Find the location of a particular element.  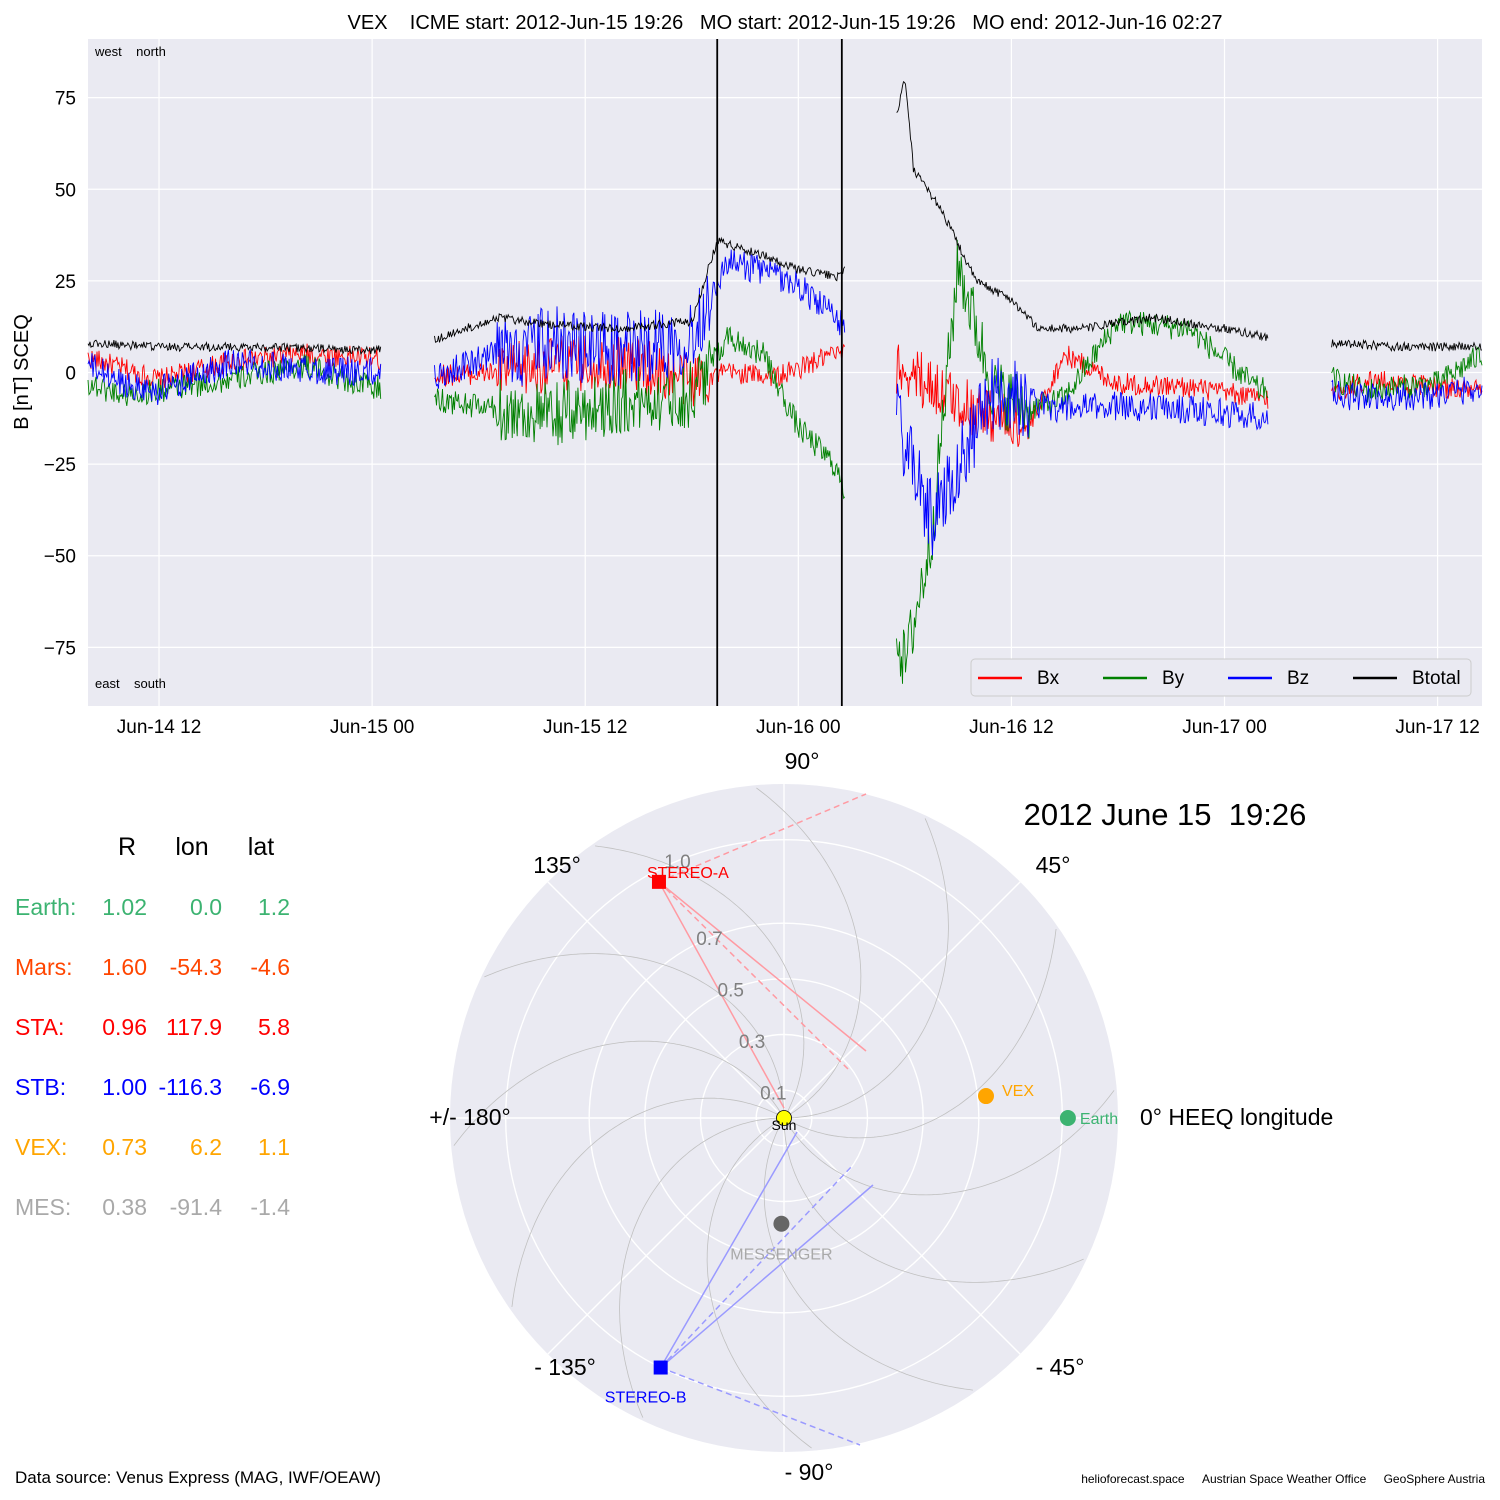

messenger-marker is located at coordinates (781, 1223).